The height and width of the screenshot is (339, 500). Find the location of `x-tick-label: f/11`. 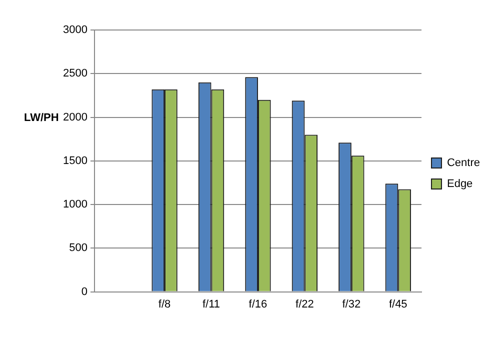

x-tick-label: f/11 is located at coordinates (211, 304).